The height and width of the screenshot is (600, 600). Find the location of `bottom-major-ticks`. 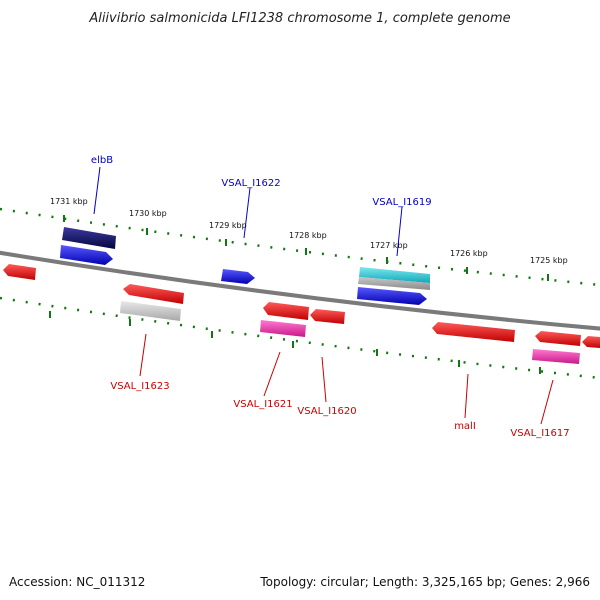

bottom-major-ticks is located at coordinates (295, 342).